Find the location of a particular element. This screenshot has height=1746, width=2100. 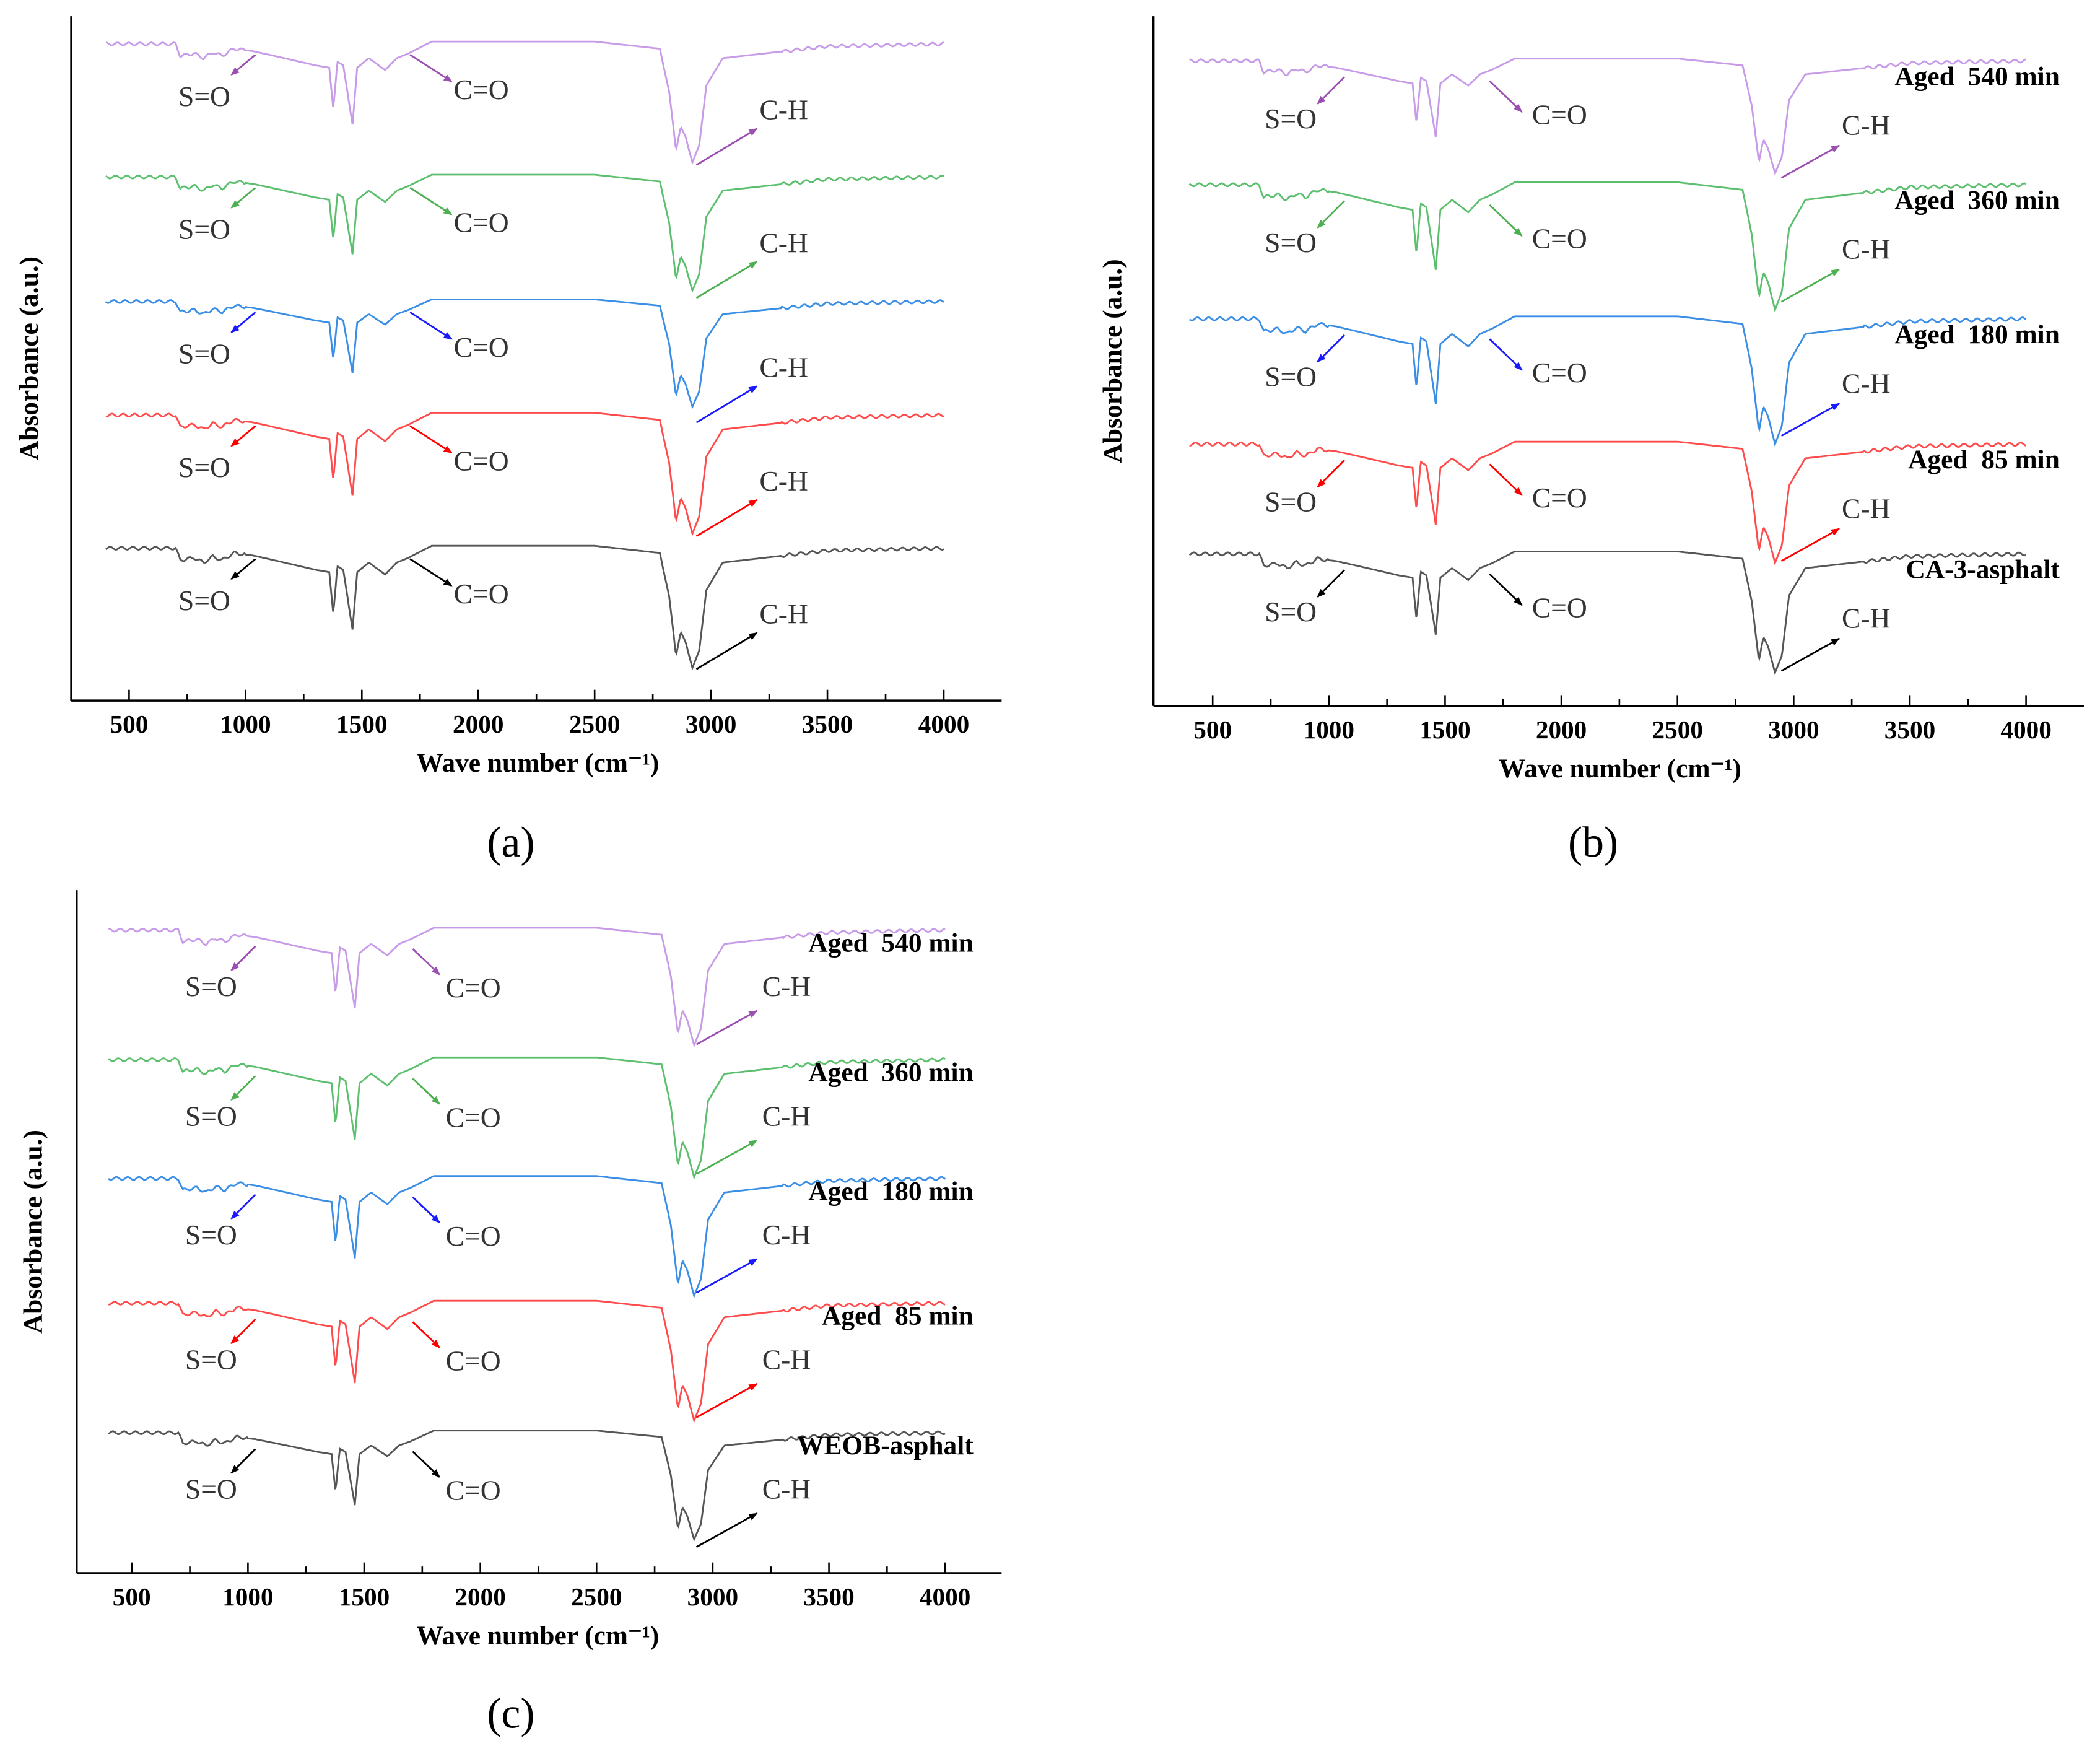

spectrum-series: S=O C=O C-H CA-3-asphalt is located at coordinates (1624, 613).